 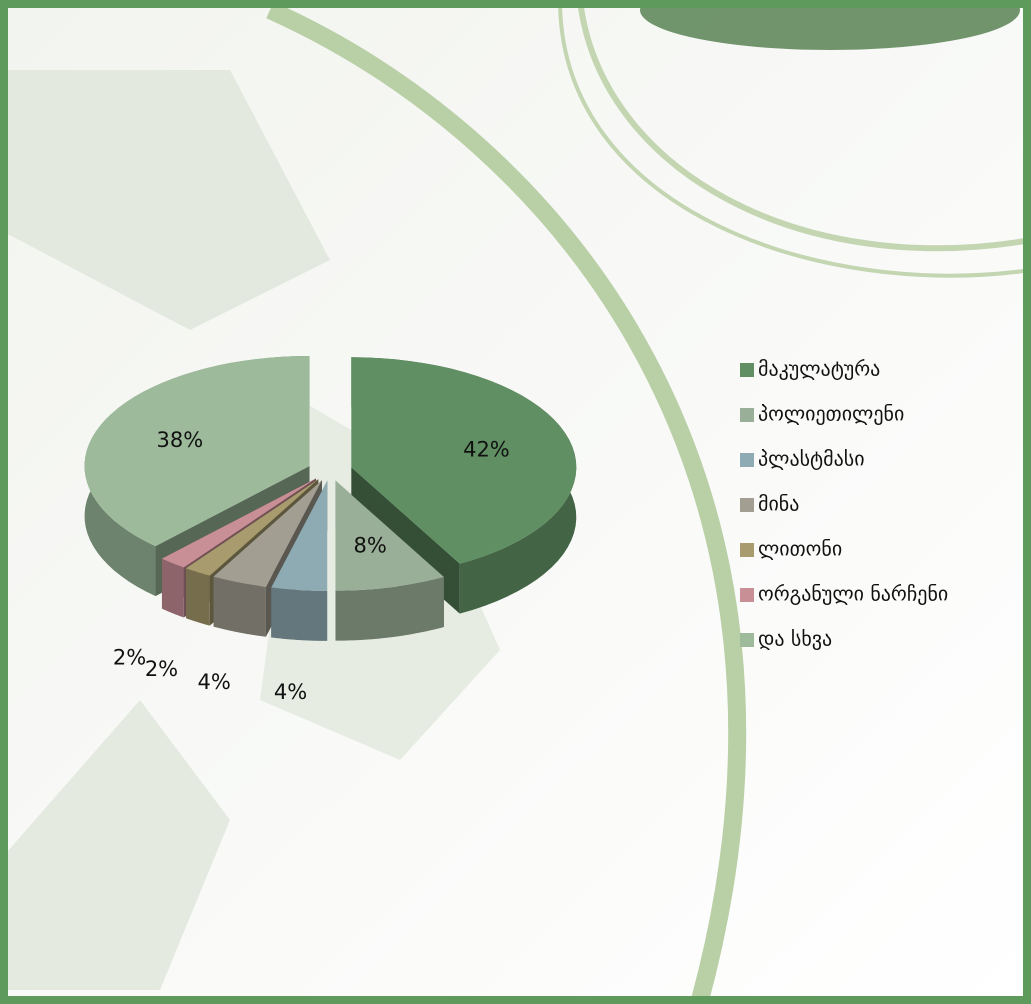 What do you see at coordinates (853, 594) in the screenshot?
I see `legend-label: ორგანული ნარჩენი` at bounding box center [853, 594].